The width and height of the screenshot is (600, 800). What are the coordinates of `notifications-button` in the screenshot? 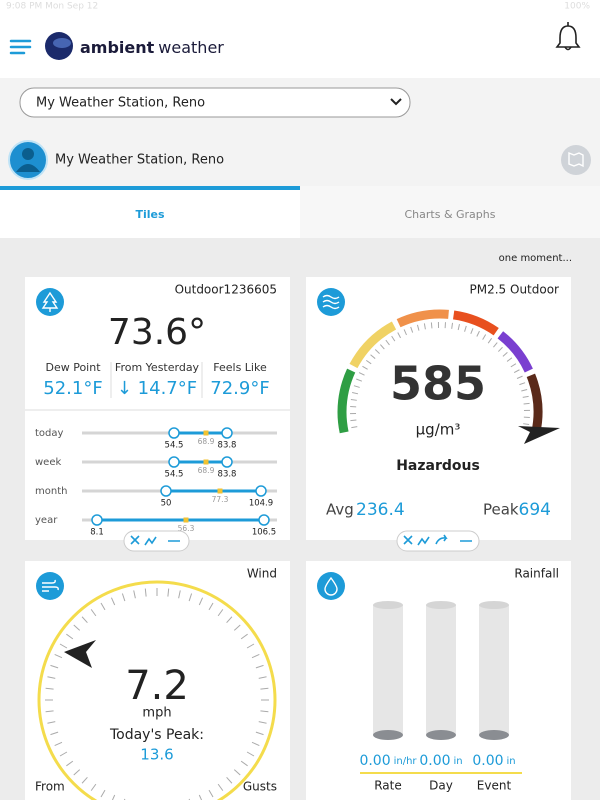 It's located at (568, 36).